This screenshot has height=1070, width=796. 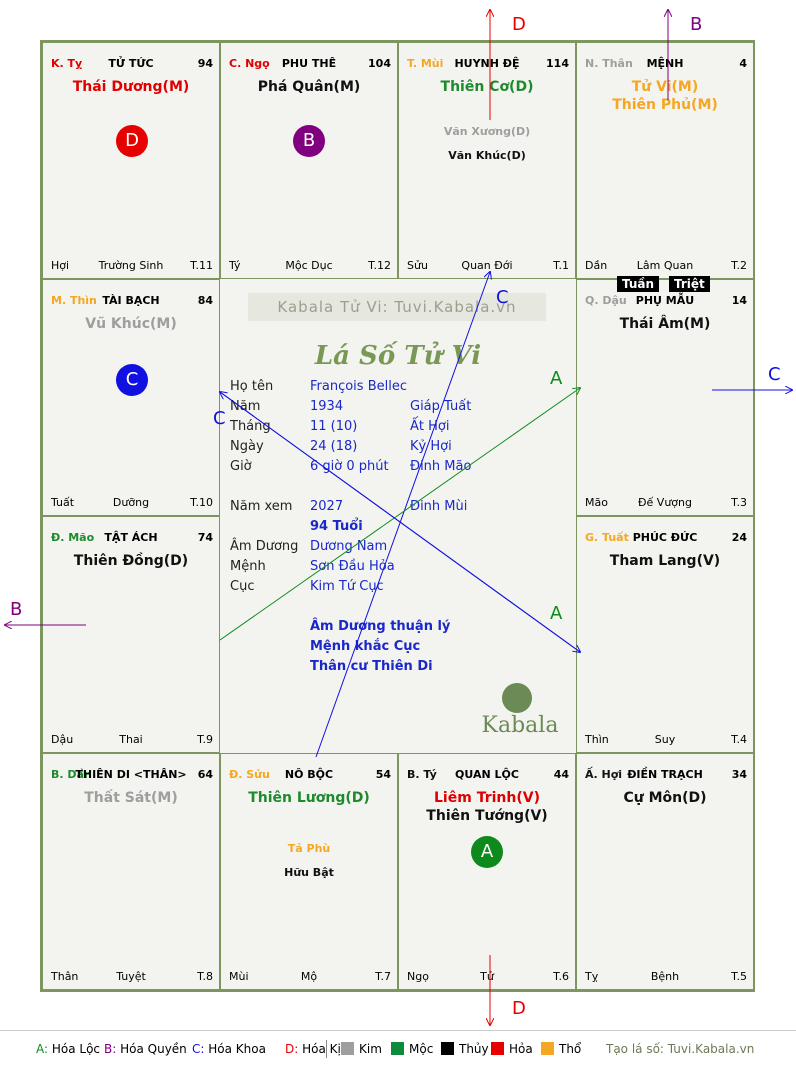 What do you see at coordinates (352, 566) in the screenshot?
I see `info-value: Sơn Đầu Hỏa` at bounding box center [352, 566].